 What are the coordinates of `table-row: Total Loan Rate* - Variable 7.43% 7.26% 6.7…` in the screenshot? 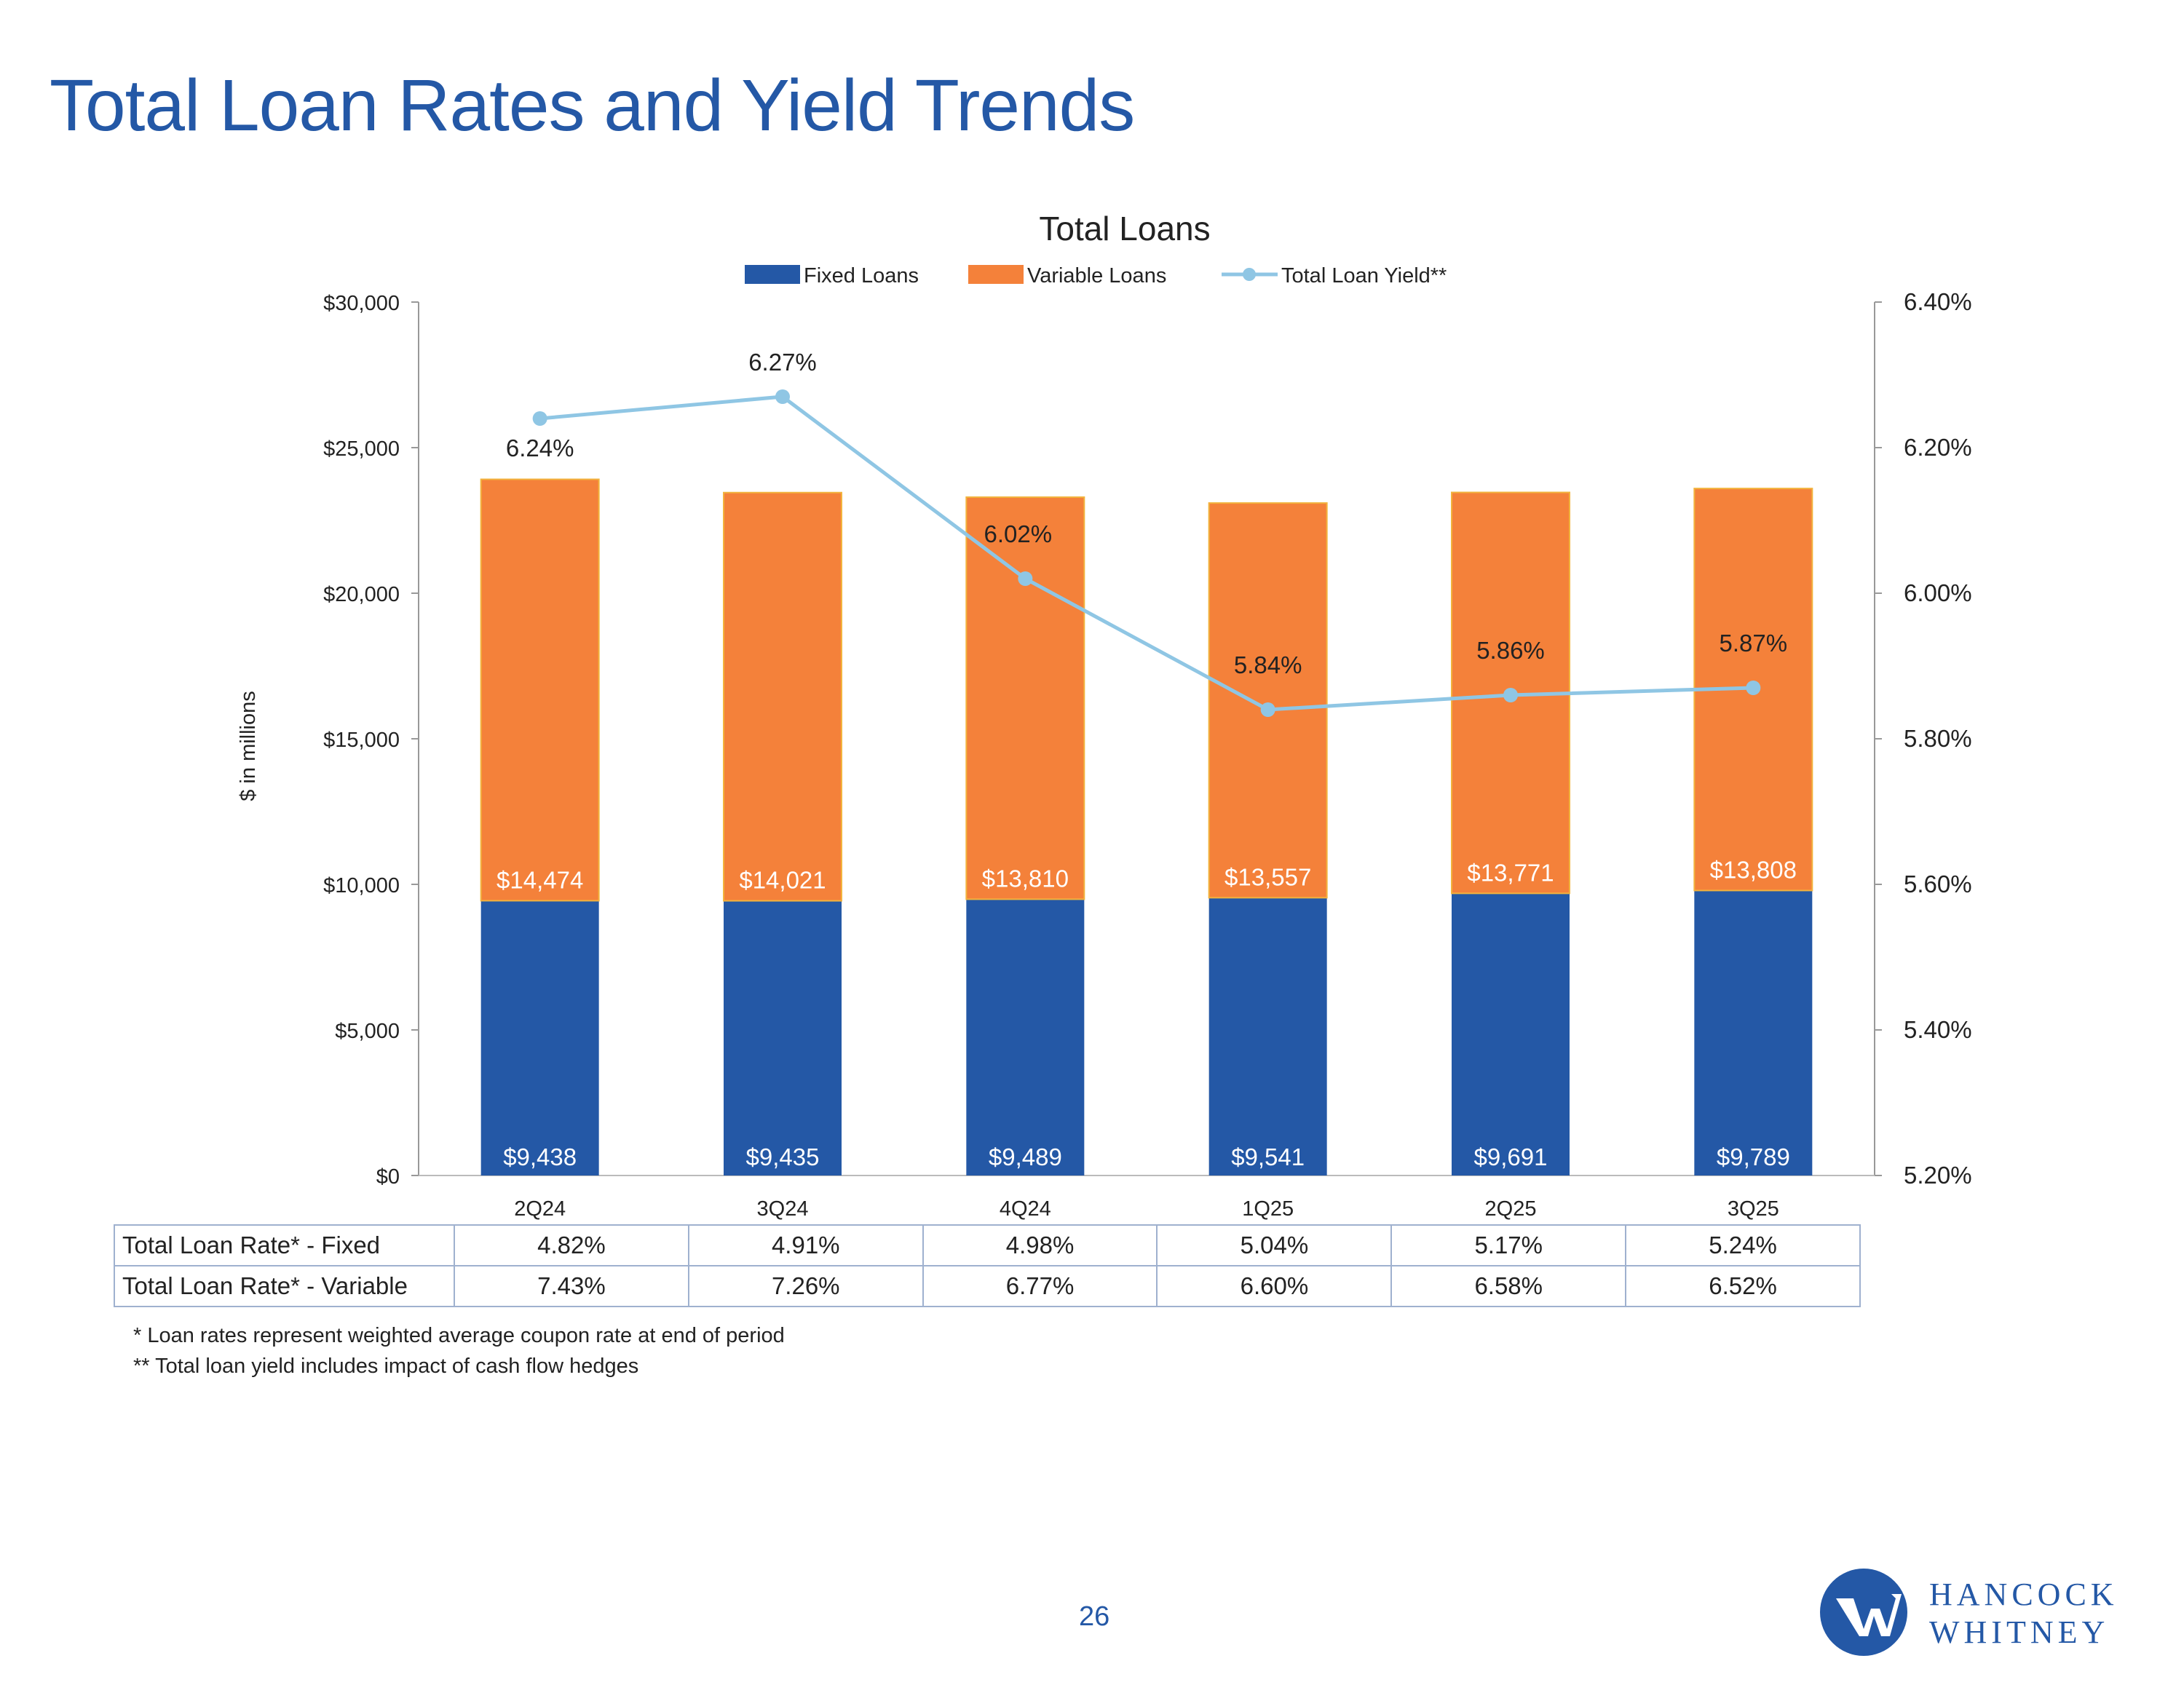 It's located at (987, 1286).